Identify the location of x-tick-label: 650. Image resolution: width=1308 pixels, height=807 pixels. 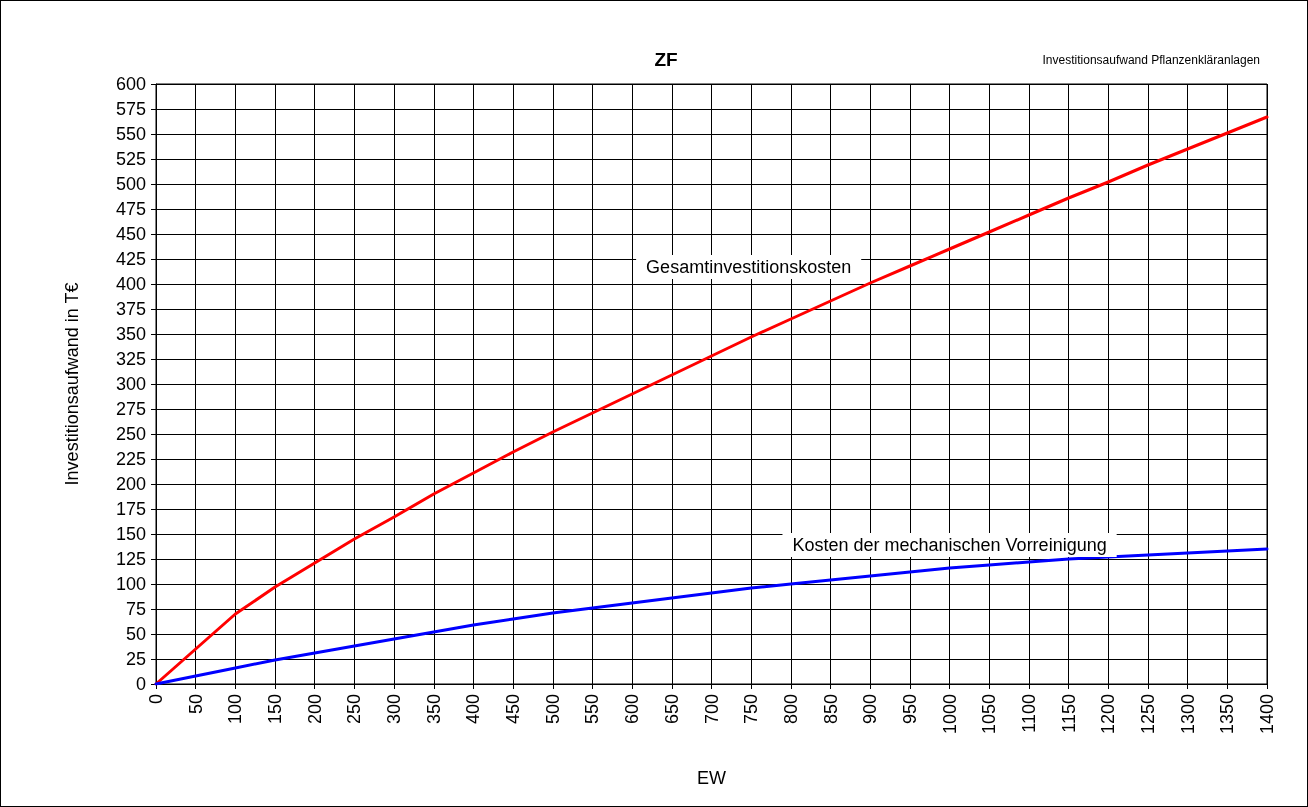
(671, 709).